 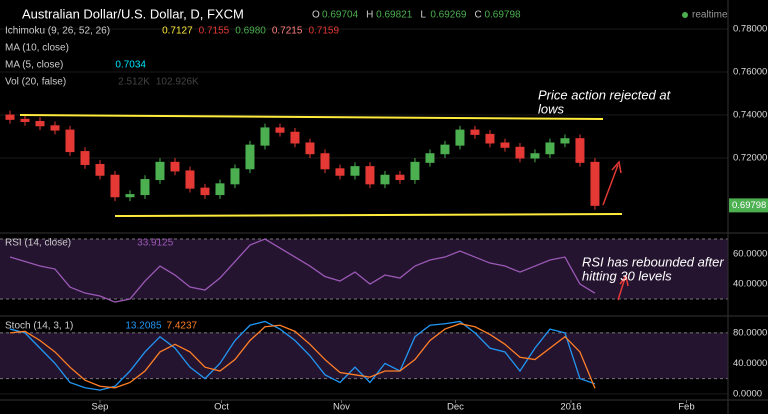 I want to click on legend-entry: RSI (14, close), so click(x=38, y=243).